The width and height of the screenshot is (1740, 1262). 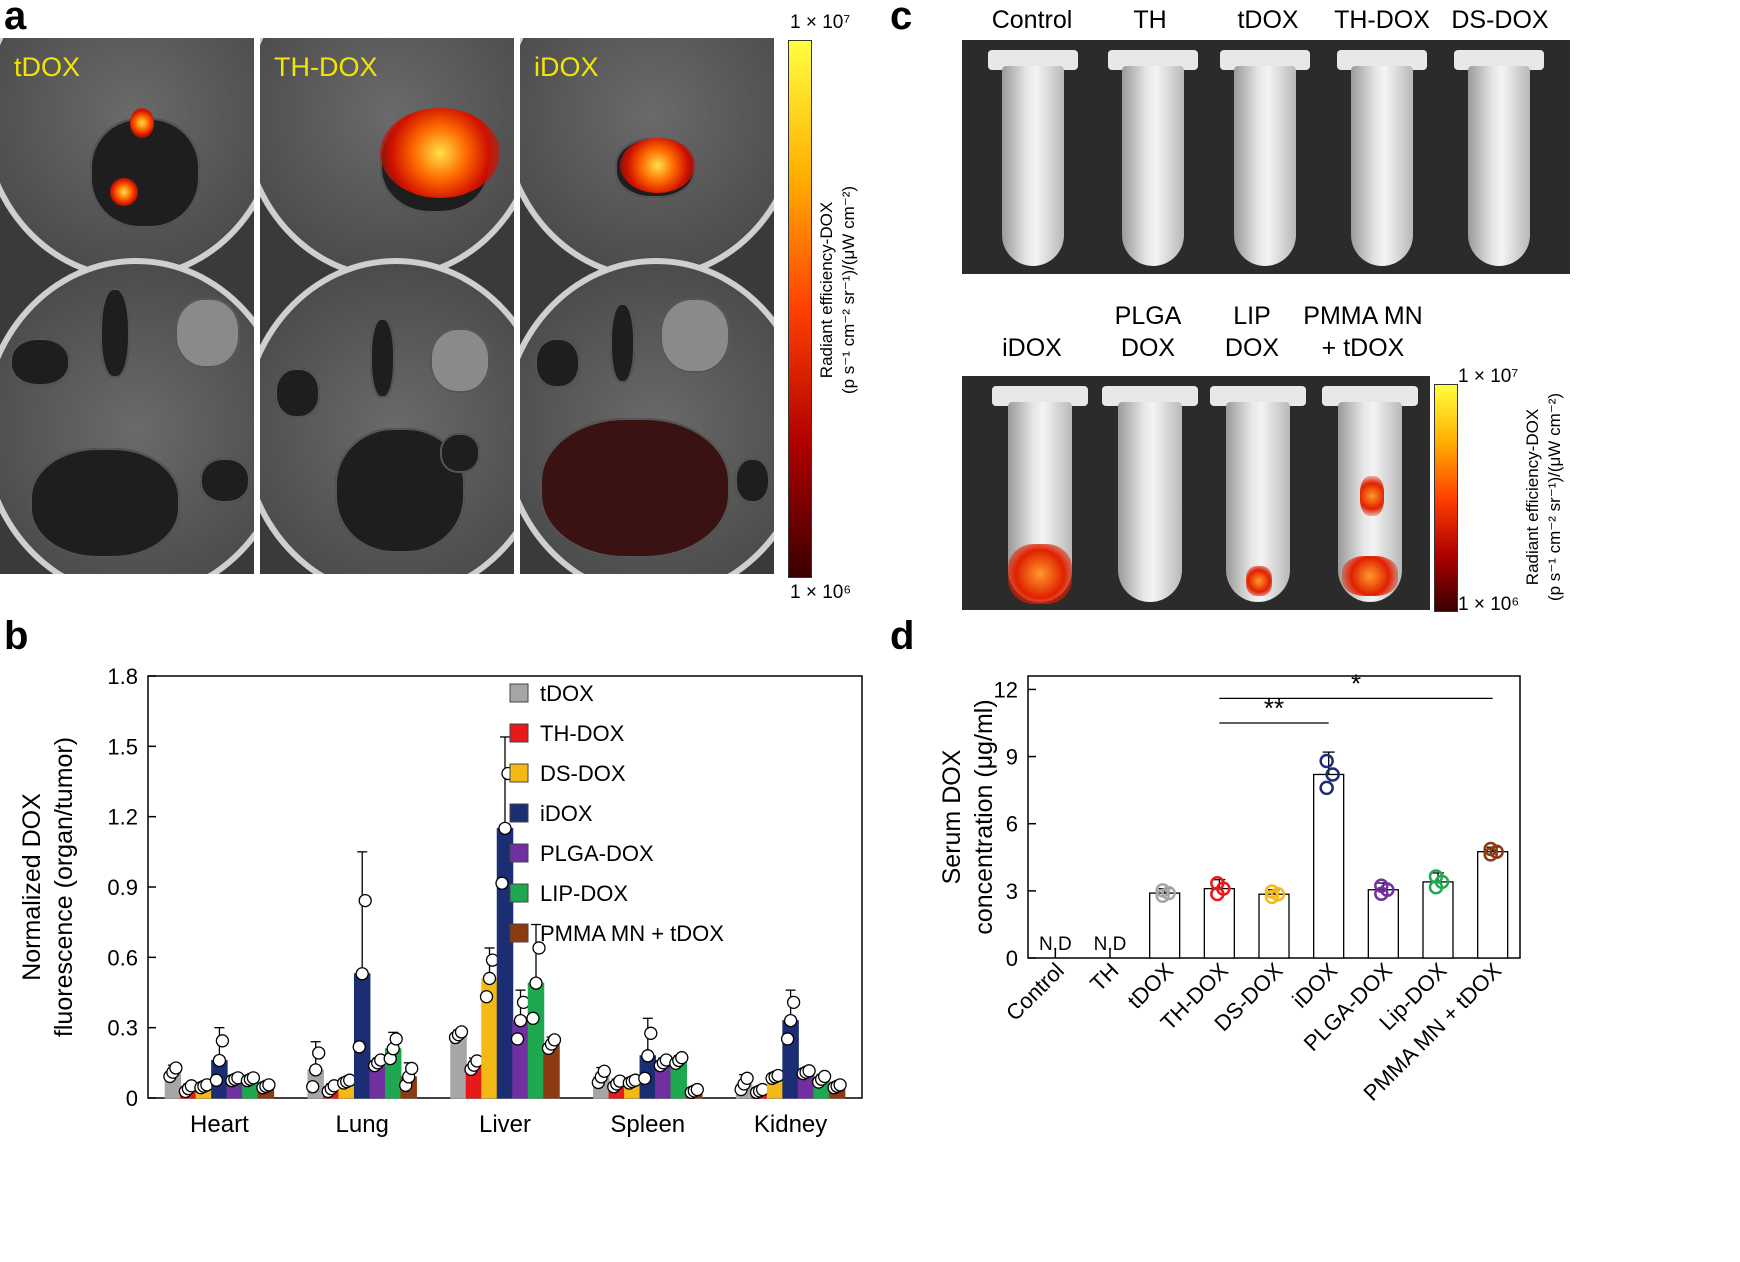 What do you see at coordinates (1252, 332) in the screenshot?
I see `tube-label-lip-dox: LIP DOX` at bounding box center [1252, 332].